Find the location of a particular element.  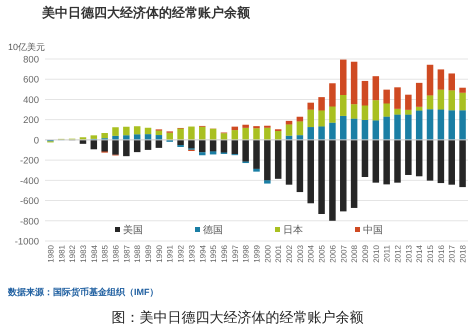

x-tick-label: 2002 is located at coordinates (289, 253).